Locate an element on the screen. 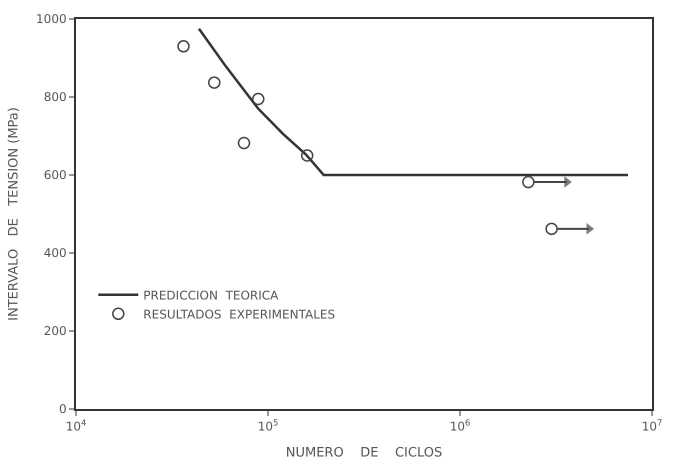 Image resolution: width=674 pixels, height=470 pixels. legend-label: RESULTADOS EXPERIMENTALES is located at coordinates (239, 314).